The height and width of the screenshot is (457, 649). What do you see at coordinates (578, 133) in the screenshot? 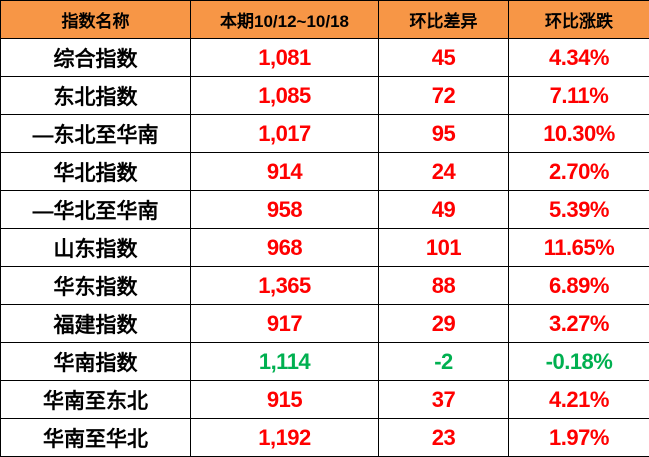
I see `mom-change-cell: 10.30%` at bounding box center [578, 133].